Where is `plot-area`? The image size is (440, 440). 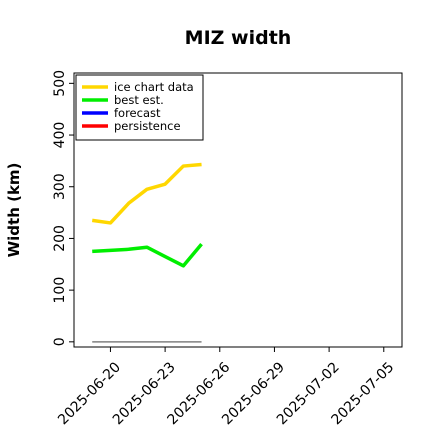
plot-area is located at coordinates (147, 252).